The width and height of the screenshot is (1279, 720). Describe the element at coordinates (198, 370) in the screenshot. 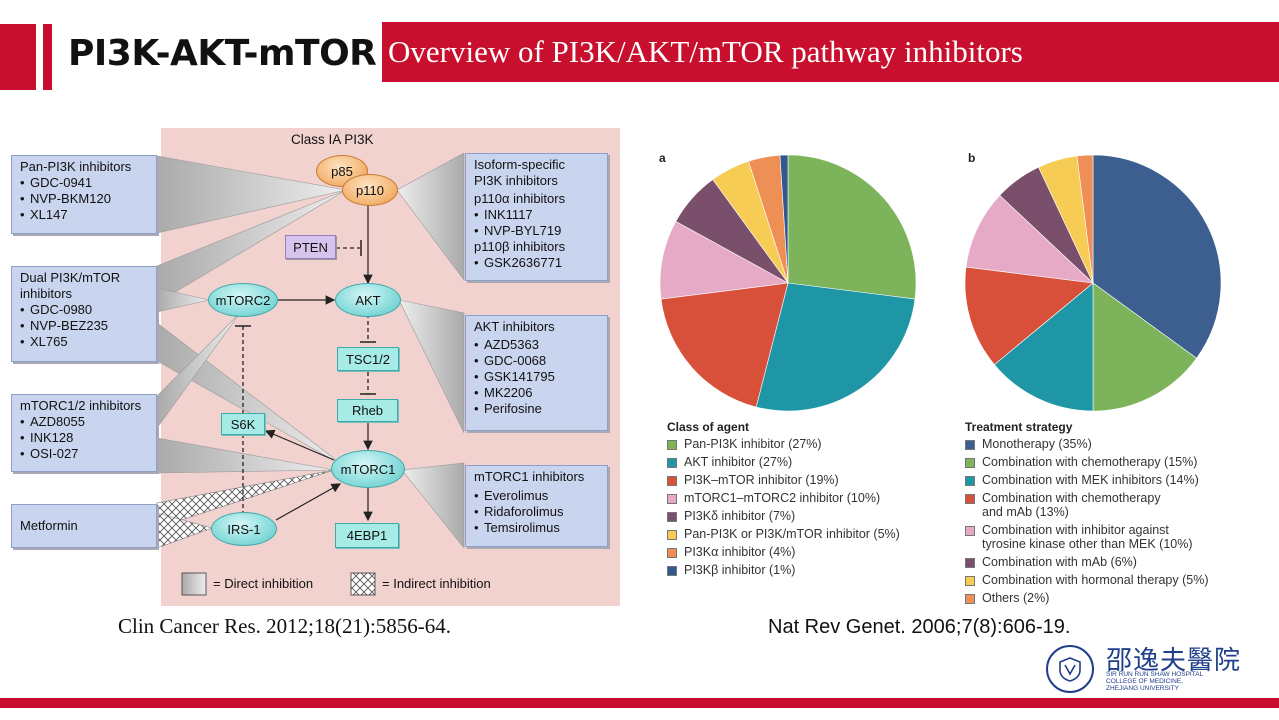

I see `fan-mtorc12-to-mtorc2` at that location.